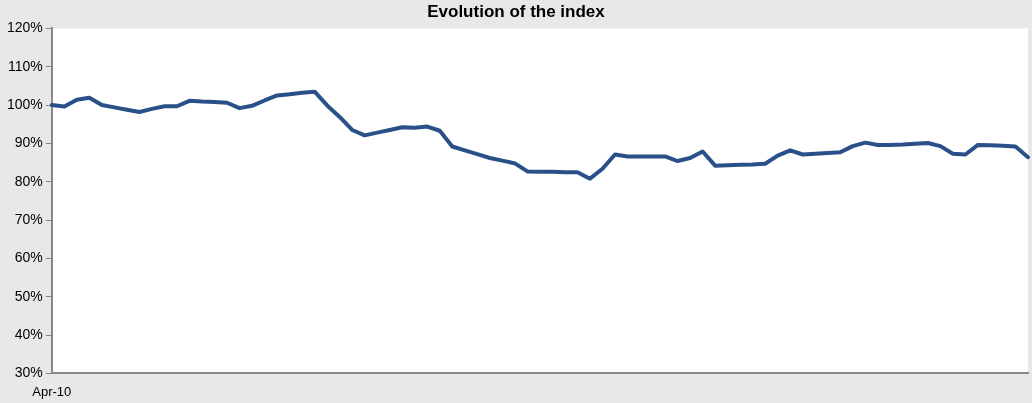 The height and width of the screenshot is (403, 1032). I want to click on y-tick-label: 50%, so click(28, 295).